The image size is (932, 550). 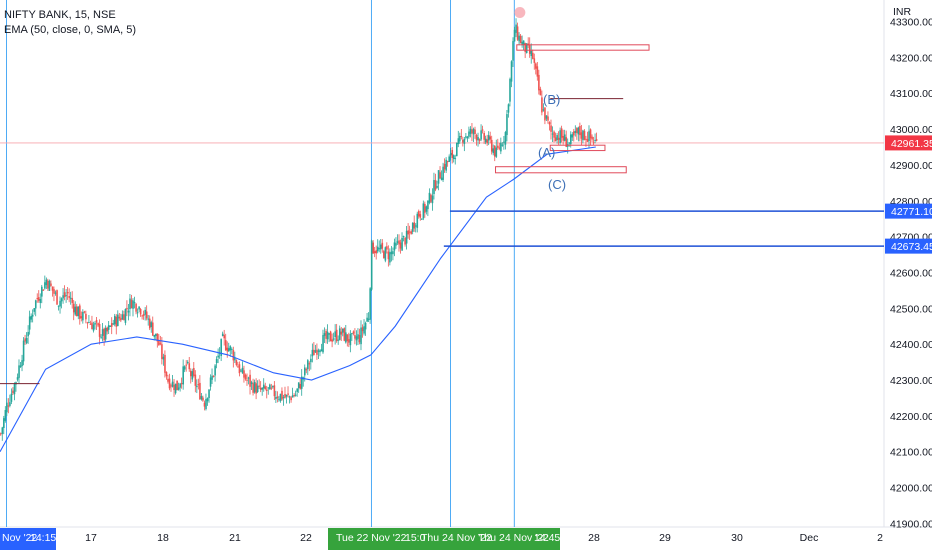 What do you see at coordinates (547, 538) in the screenshot?
I see `time-tag-label: 14:45` at bounding box center [547, 538].